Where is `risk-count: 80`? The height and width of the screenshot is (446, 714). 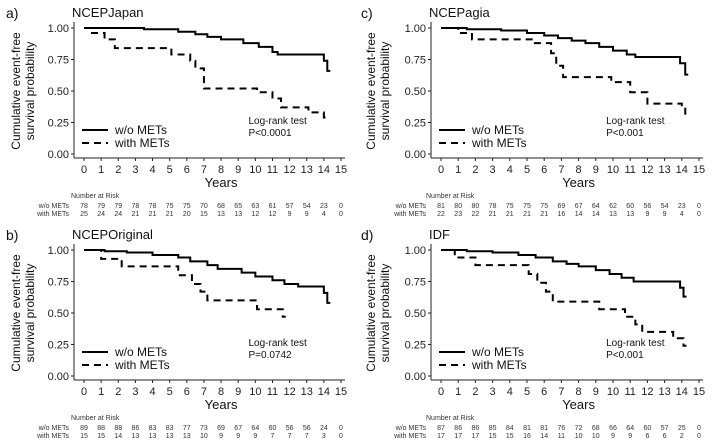
risk-count: 80 is located at coordinates (458, 206).